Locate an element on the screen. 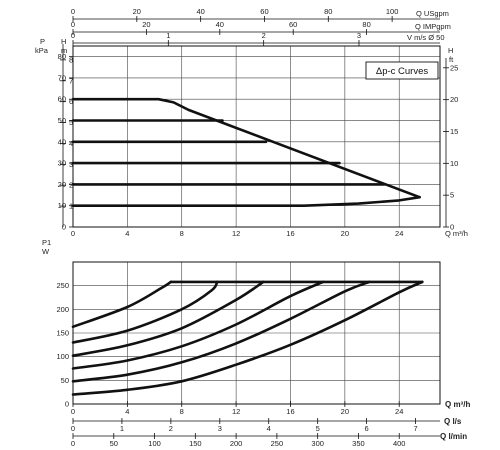  head-q-tick-label: 20 is located at coordinates (345, 233).